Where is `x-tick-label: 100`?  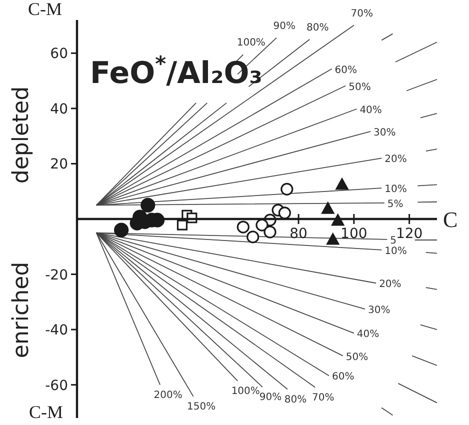
x-tick-label: 100 is located at coordinates (354, 234).